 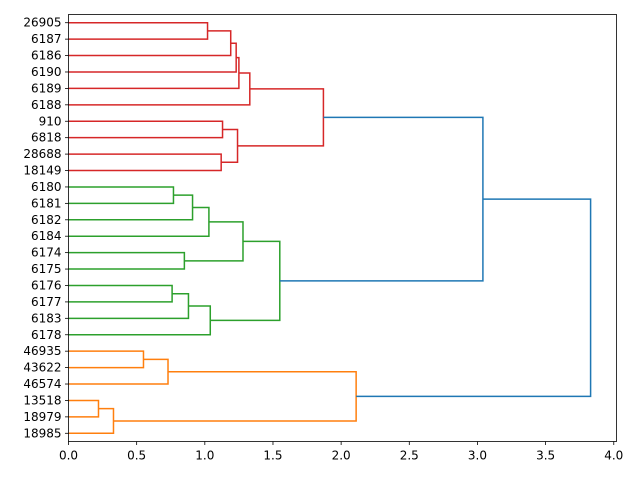 I want to click on y-tick-label: 18149, so click(x=42, y=171).